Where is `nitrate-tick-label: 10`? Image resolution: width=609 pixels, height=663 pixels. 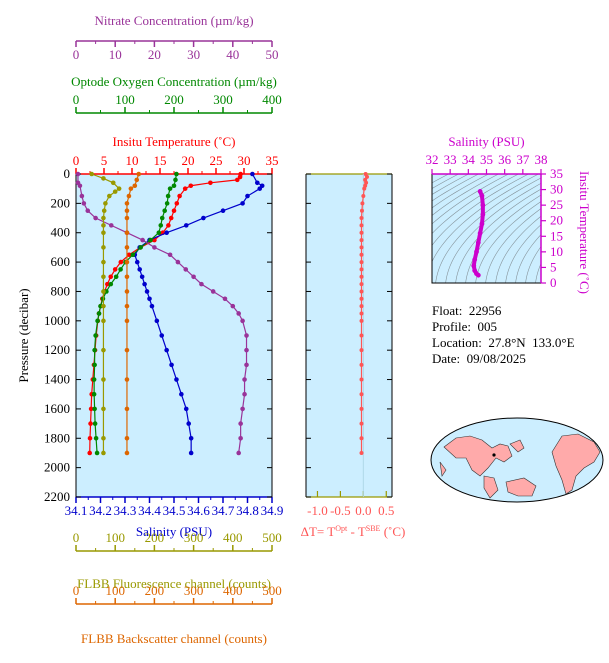 nitrate-tick-label: 10 is located at coordinates (115, 54).